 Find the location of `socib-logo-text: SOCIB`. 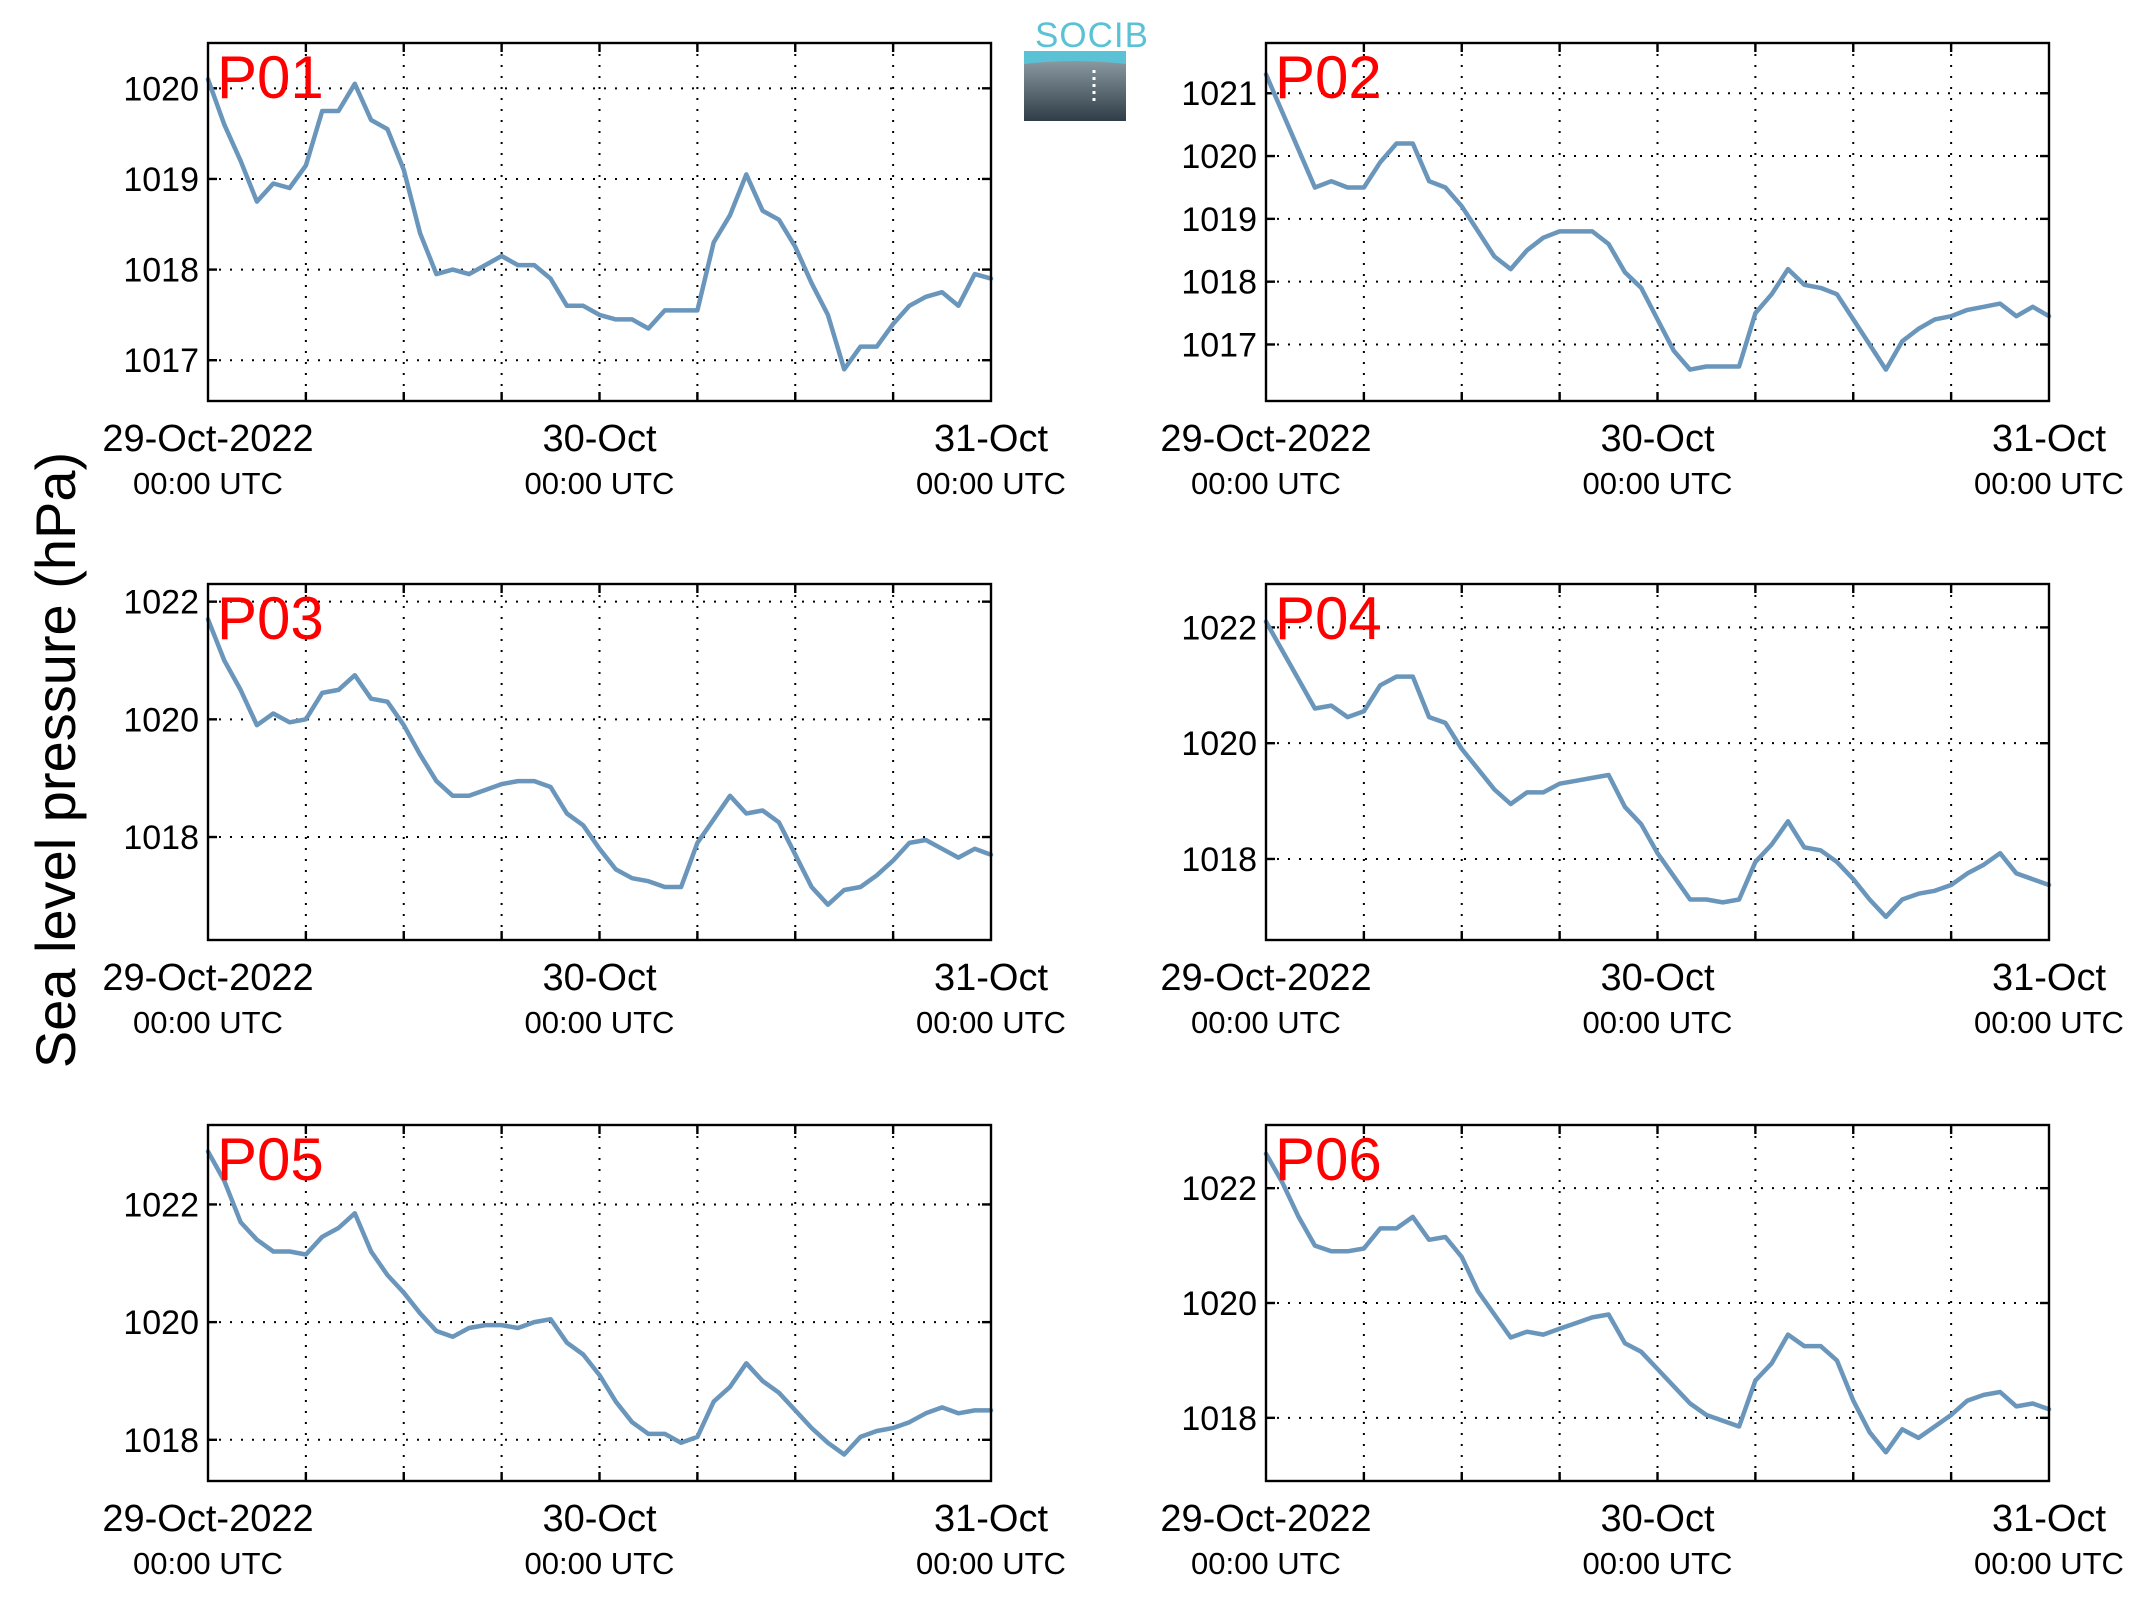

socib-logo-text: SOCIB is located at coordinates (1092, 35).